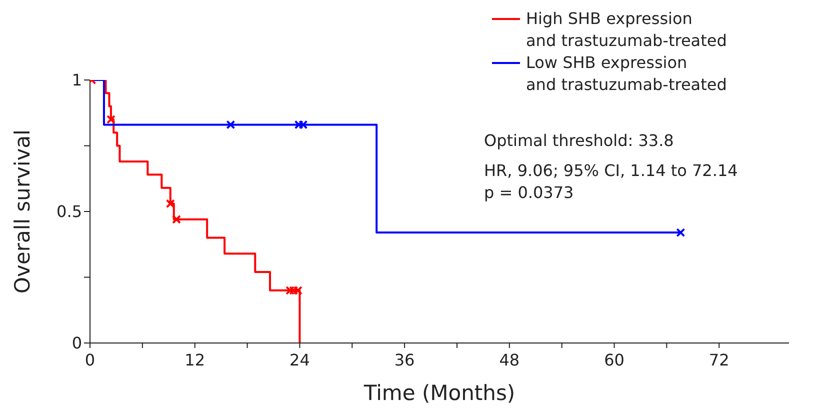 The height and width of the screenshot is (412, 814). Describe the element at coordinates (404, 360) in the screenshot. I see `x-tick-label: 36` at that location.